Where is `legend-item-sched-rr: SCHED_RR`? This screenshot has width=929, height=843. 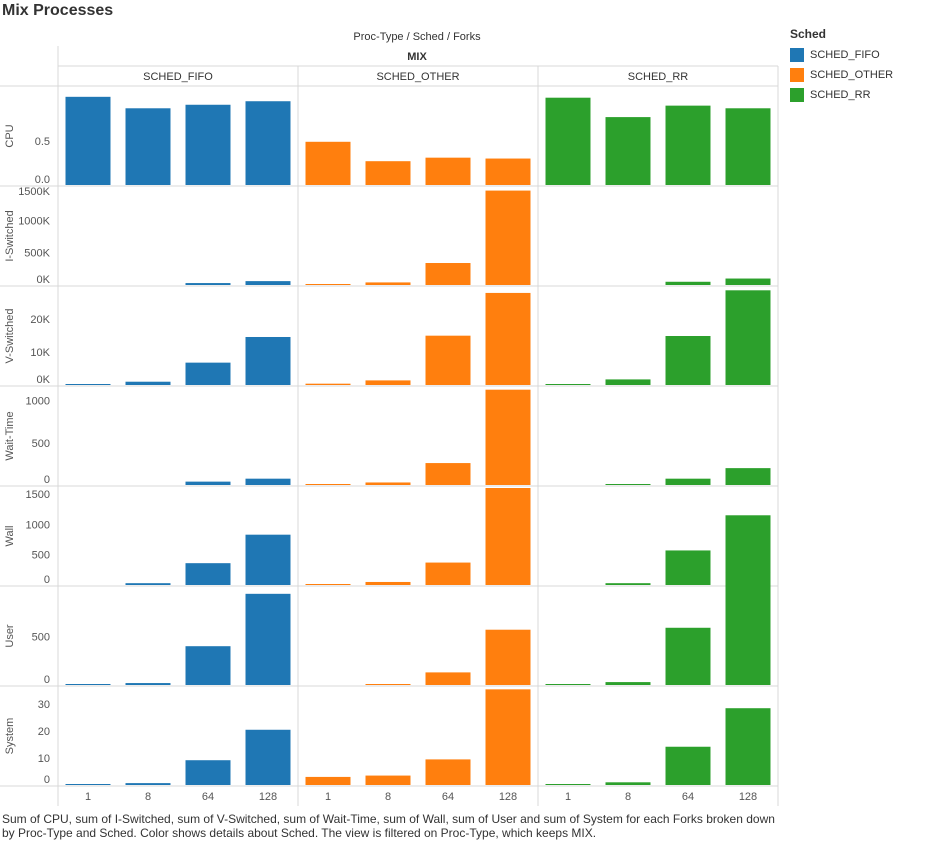 legend-item-sched-rr: SCHED_RR is located at coordinates (857, 95).